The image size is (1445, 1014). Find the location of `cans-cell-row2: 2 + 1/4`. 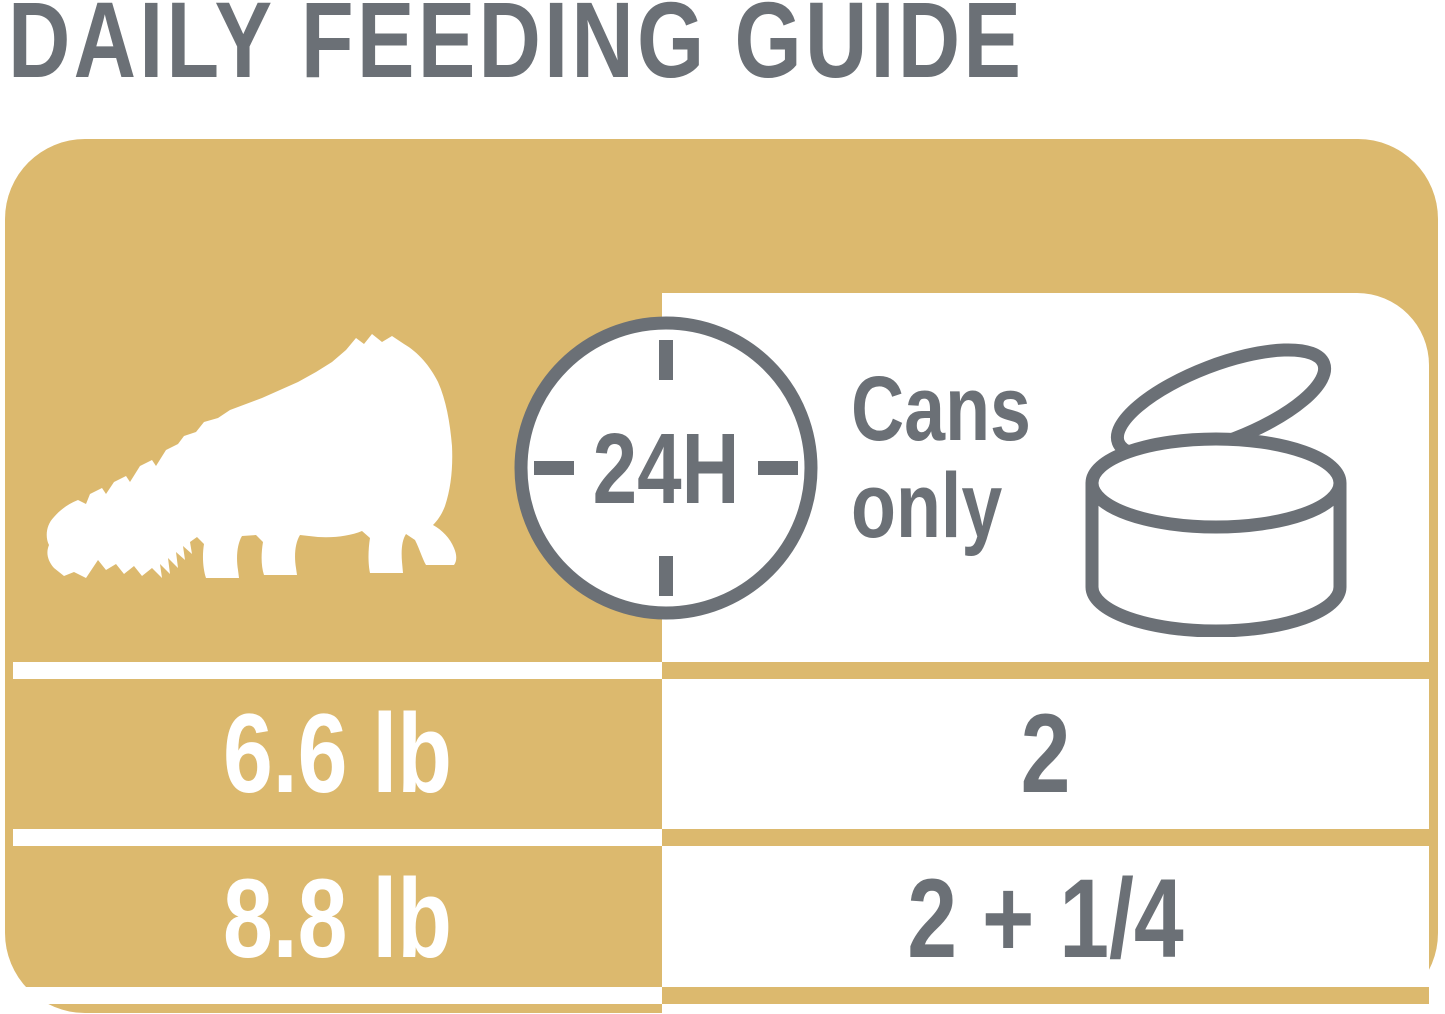

cans-cell-row2: 2 + 1/4 is located at coordinates (1045, 918).